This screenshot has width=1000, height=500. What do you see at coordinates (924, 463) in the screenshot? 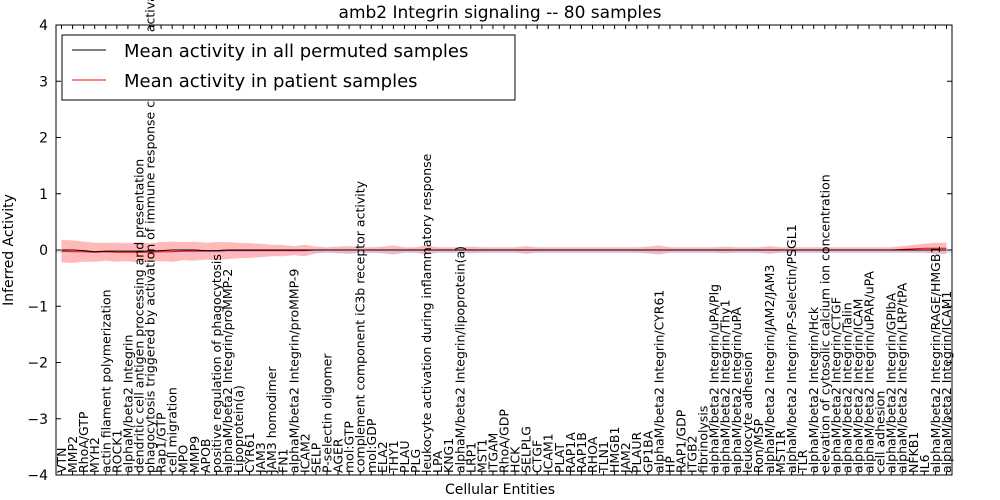
I see `x-tick-label: IL6` at bounding box center [924, 463].